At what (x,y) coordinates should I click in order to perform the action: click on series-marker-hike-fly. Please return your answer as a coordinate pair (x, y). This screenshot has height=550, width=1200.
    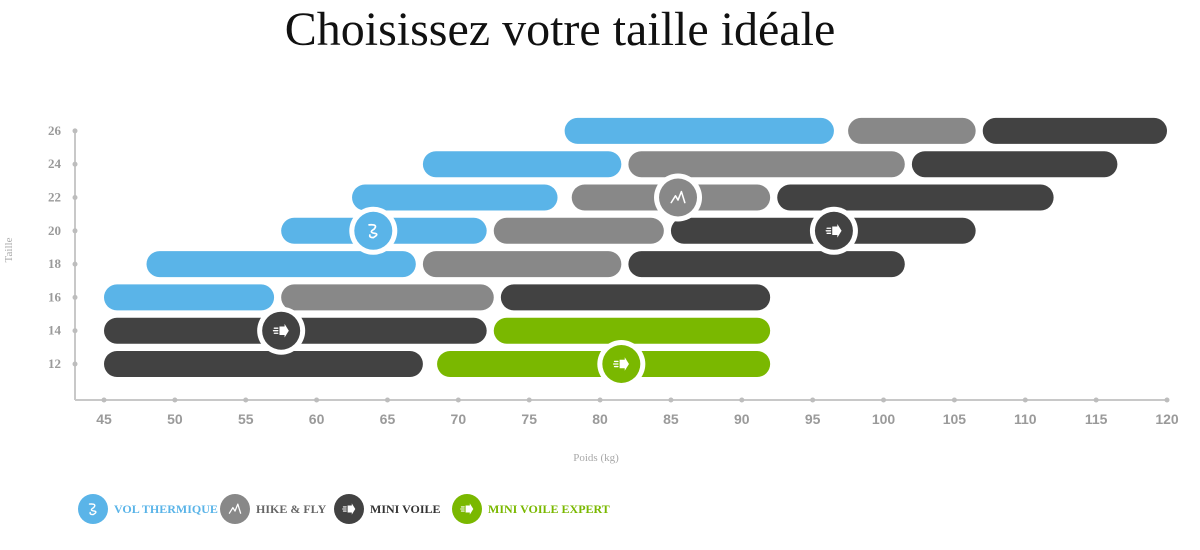
    Looking at the image, I should click on (678, 197).